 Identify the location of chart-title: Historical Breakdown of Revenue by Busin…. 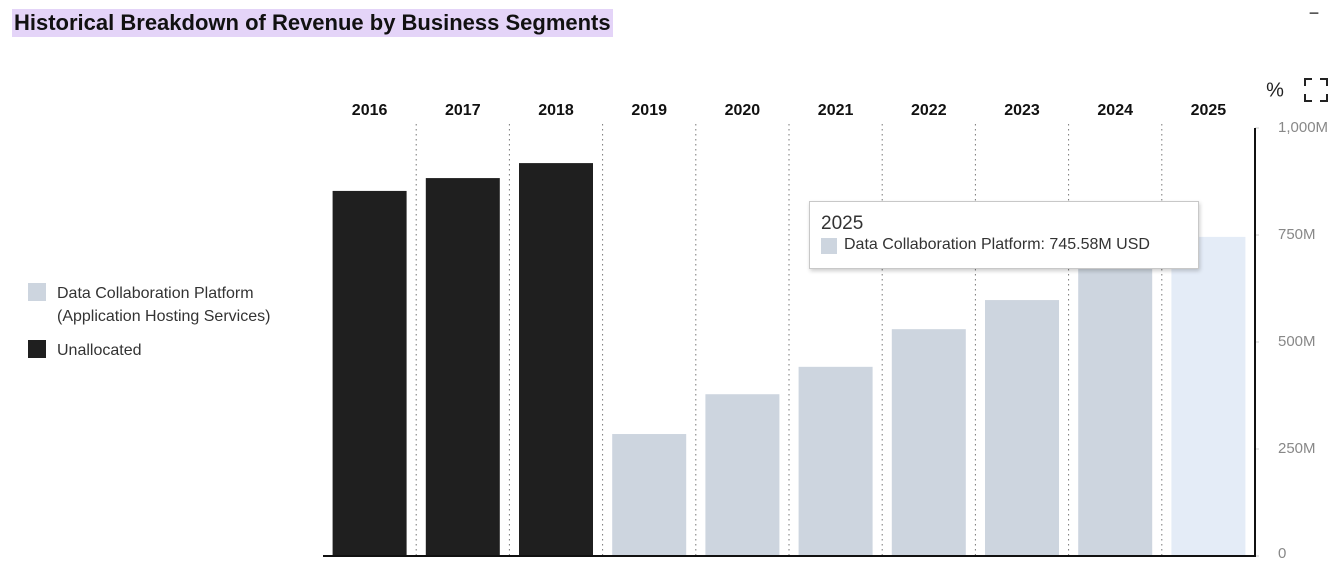
(312, 23).